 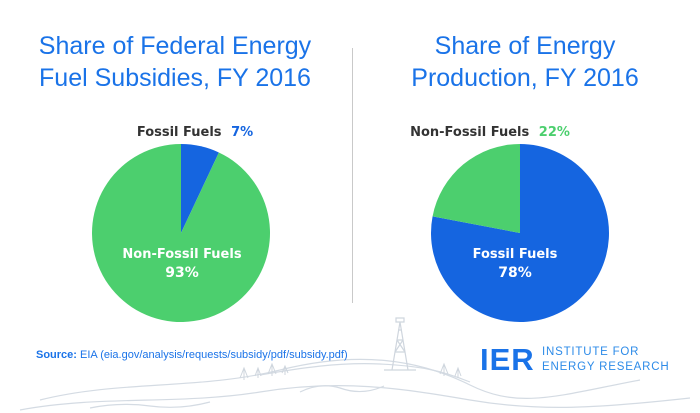 I want to click on pie0-nonfossil-value: 93%, so click(x=182, y=273).